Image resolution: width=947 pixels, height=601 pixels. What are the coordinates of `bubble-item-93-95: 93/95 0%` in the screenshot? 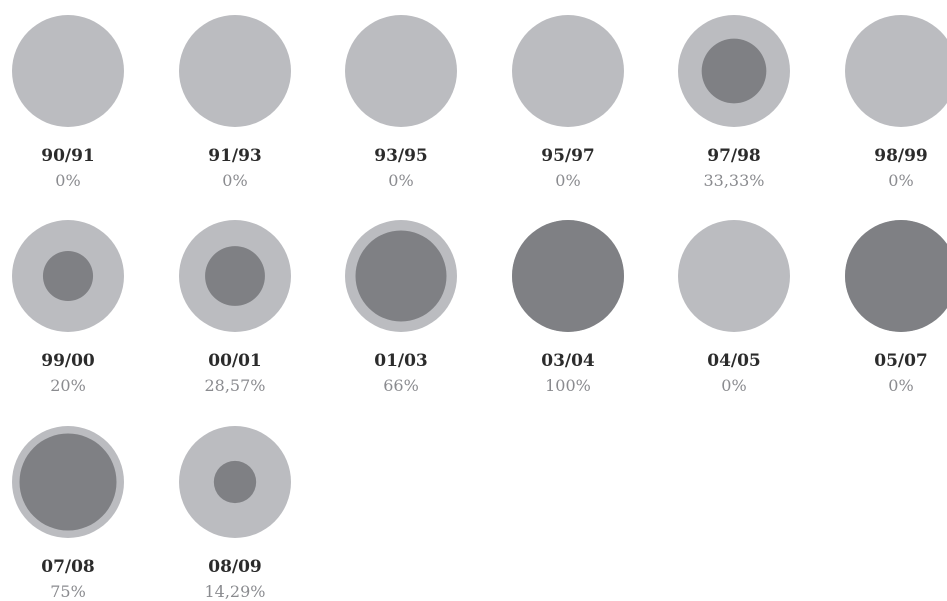 It's located at (401, 102).